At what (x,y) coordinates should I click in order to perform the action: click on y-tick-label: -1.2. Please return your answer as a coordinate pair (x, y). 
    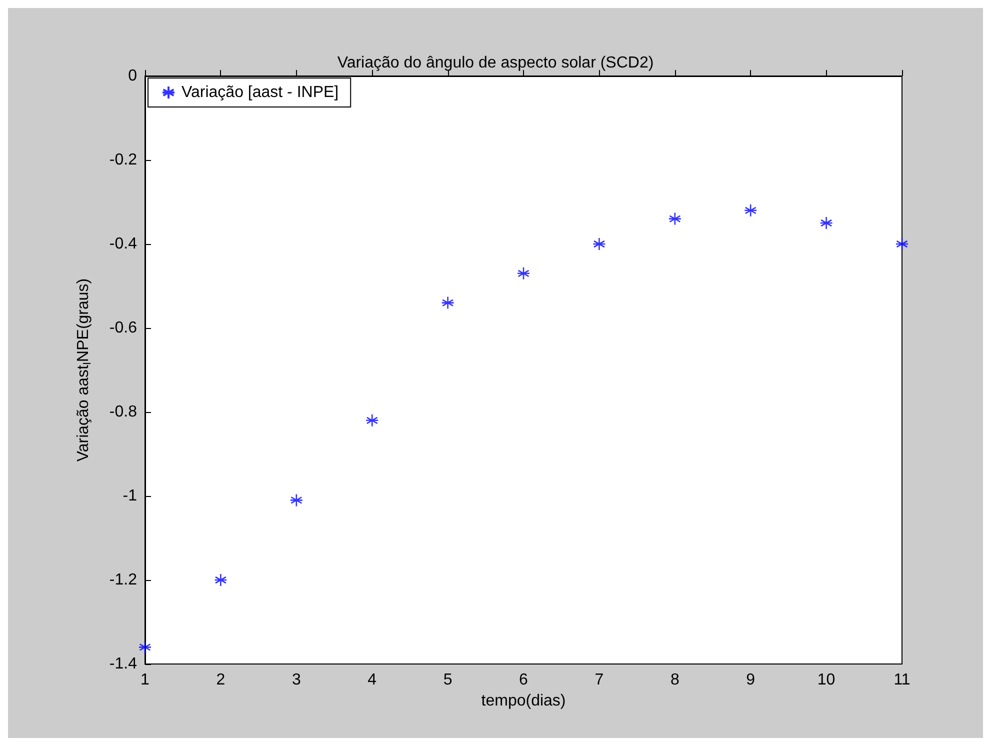
    Looking at the image, I should click on (123, 580).